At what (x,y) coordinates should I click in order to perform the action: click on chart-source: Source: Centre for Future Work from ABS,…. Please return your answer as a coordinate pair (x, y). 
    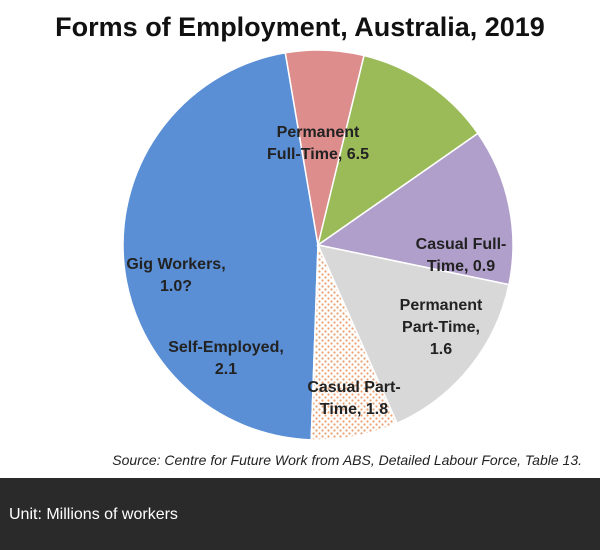
    Looking at the image, I should click on (347, 460).